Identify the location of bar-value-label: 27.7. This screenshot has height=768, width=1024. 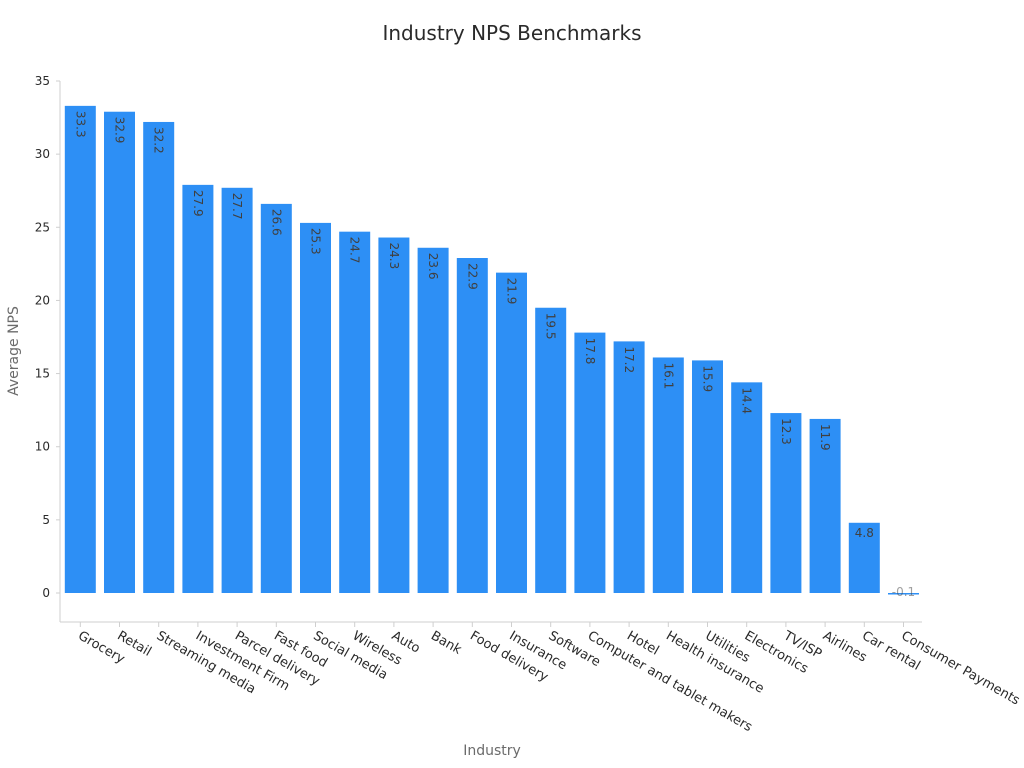
(237, 206).